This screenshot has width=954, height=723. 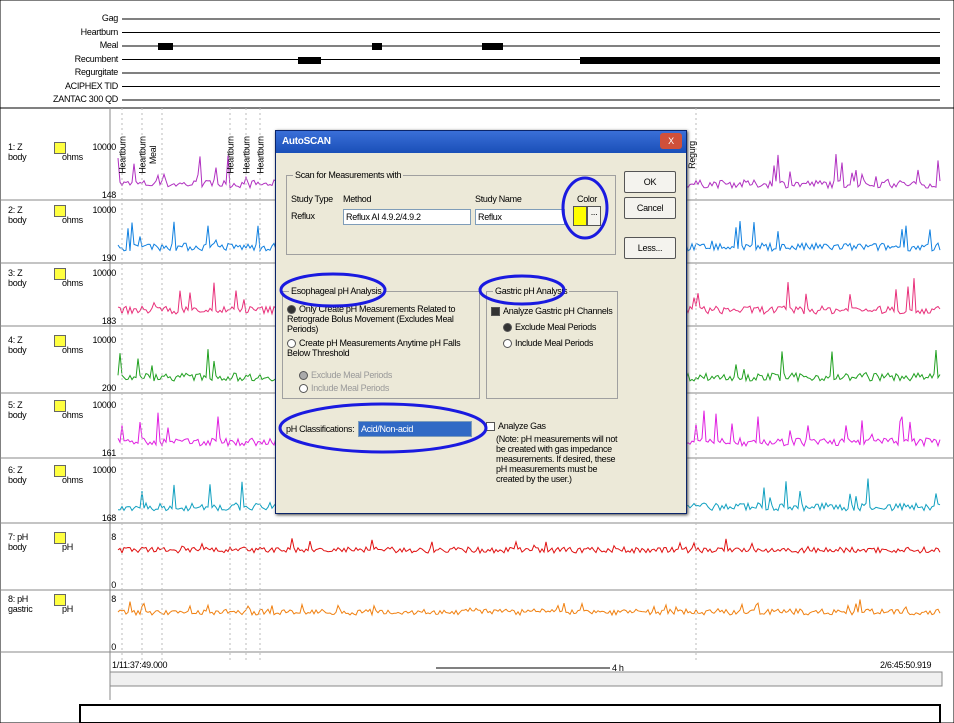 I want to click on ph-class-select: Acid/Non-acid, so click(x=415, y=429).